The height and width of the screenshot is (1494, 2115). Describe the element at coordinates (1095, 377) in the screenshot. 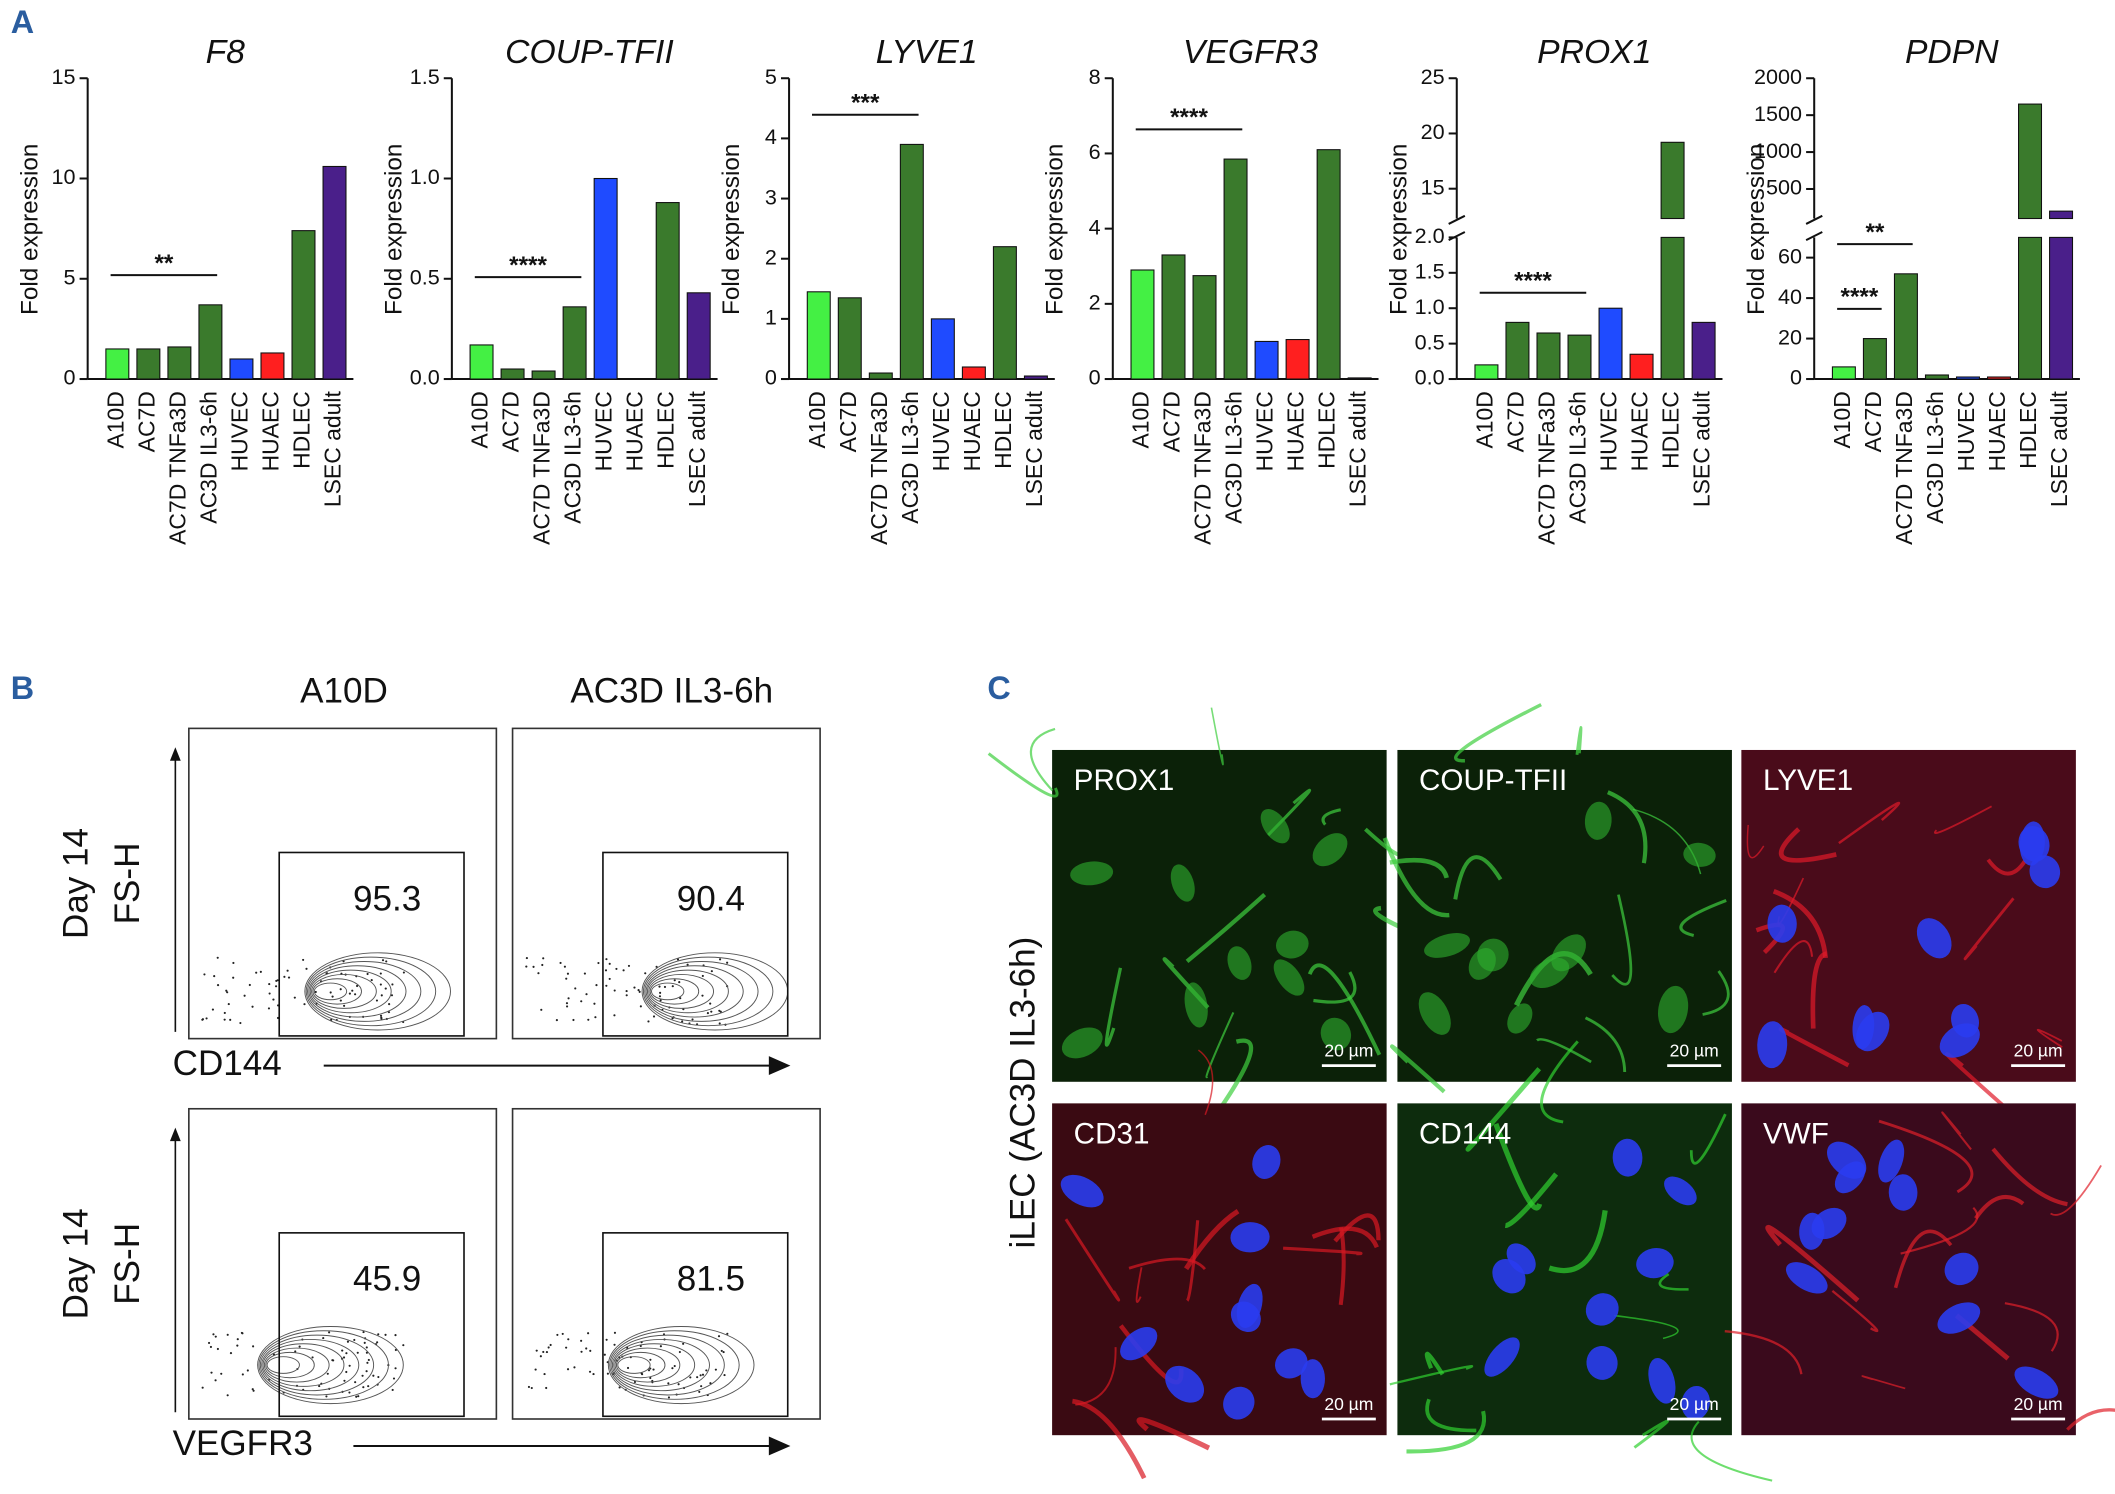

I see `y-tick-label: 0` at that location.